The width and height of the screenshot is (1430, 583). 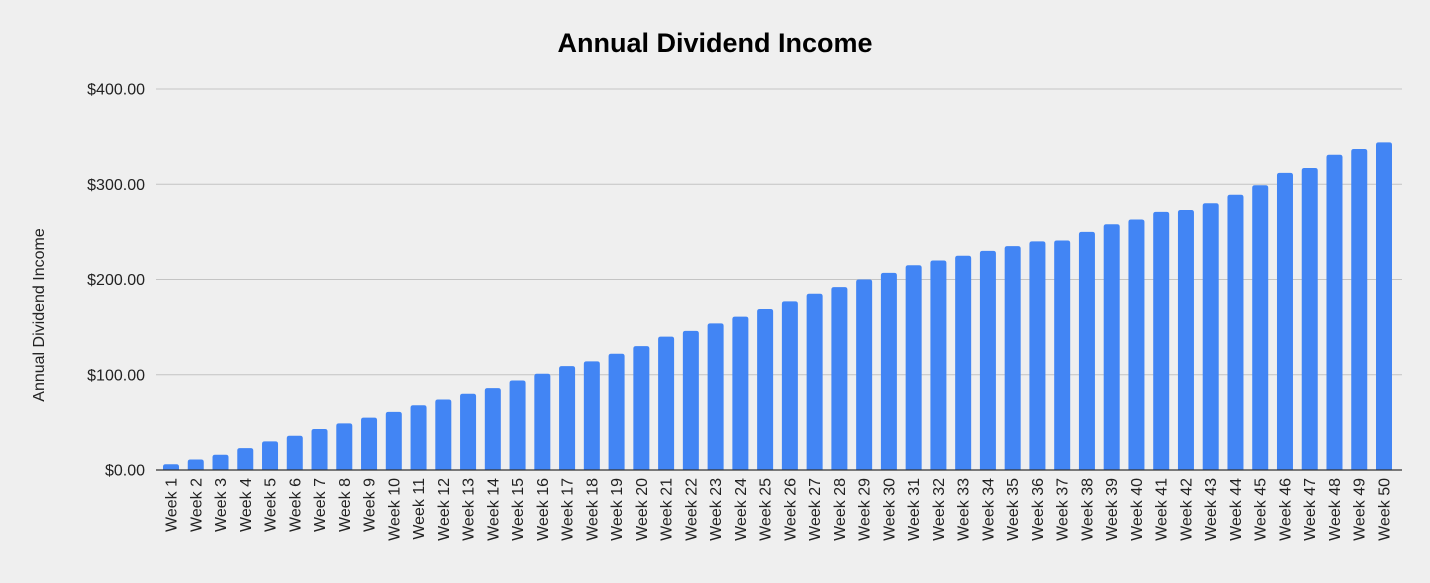 What do you see at coordinates (1211, 509) in the screenshot?
I see `x-tick-label: Week 43` at bounding box center [1211, 509].